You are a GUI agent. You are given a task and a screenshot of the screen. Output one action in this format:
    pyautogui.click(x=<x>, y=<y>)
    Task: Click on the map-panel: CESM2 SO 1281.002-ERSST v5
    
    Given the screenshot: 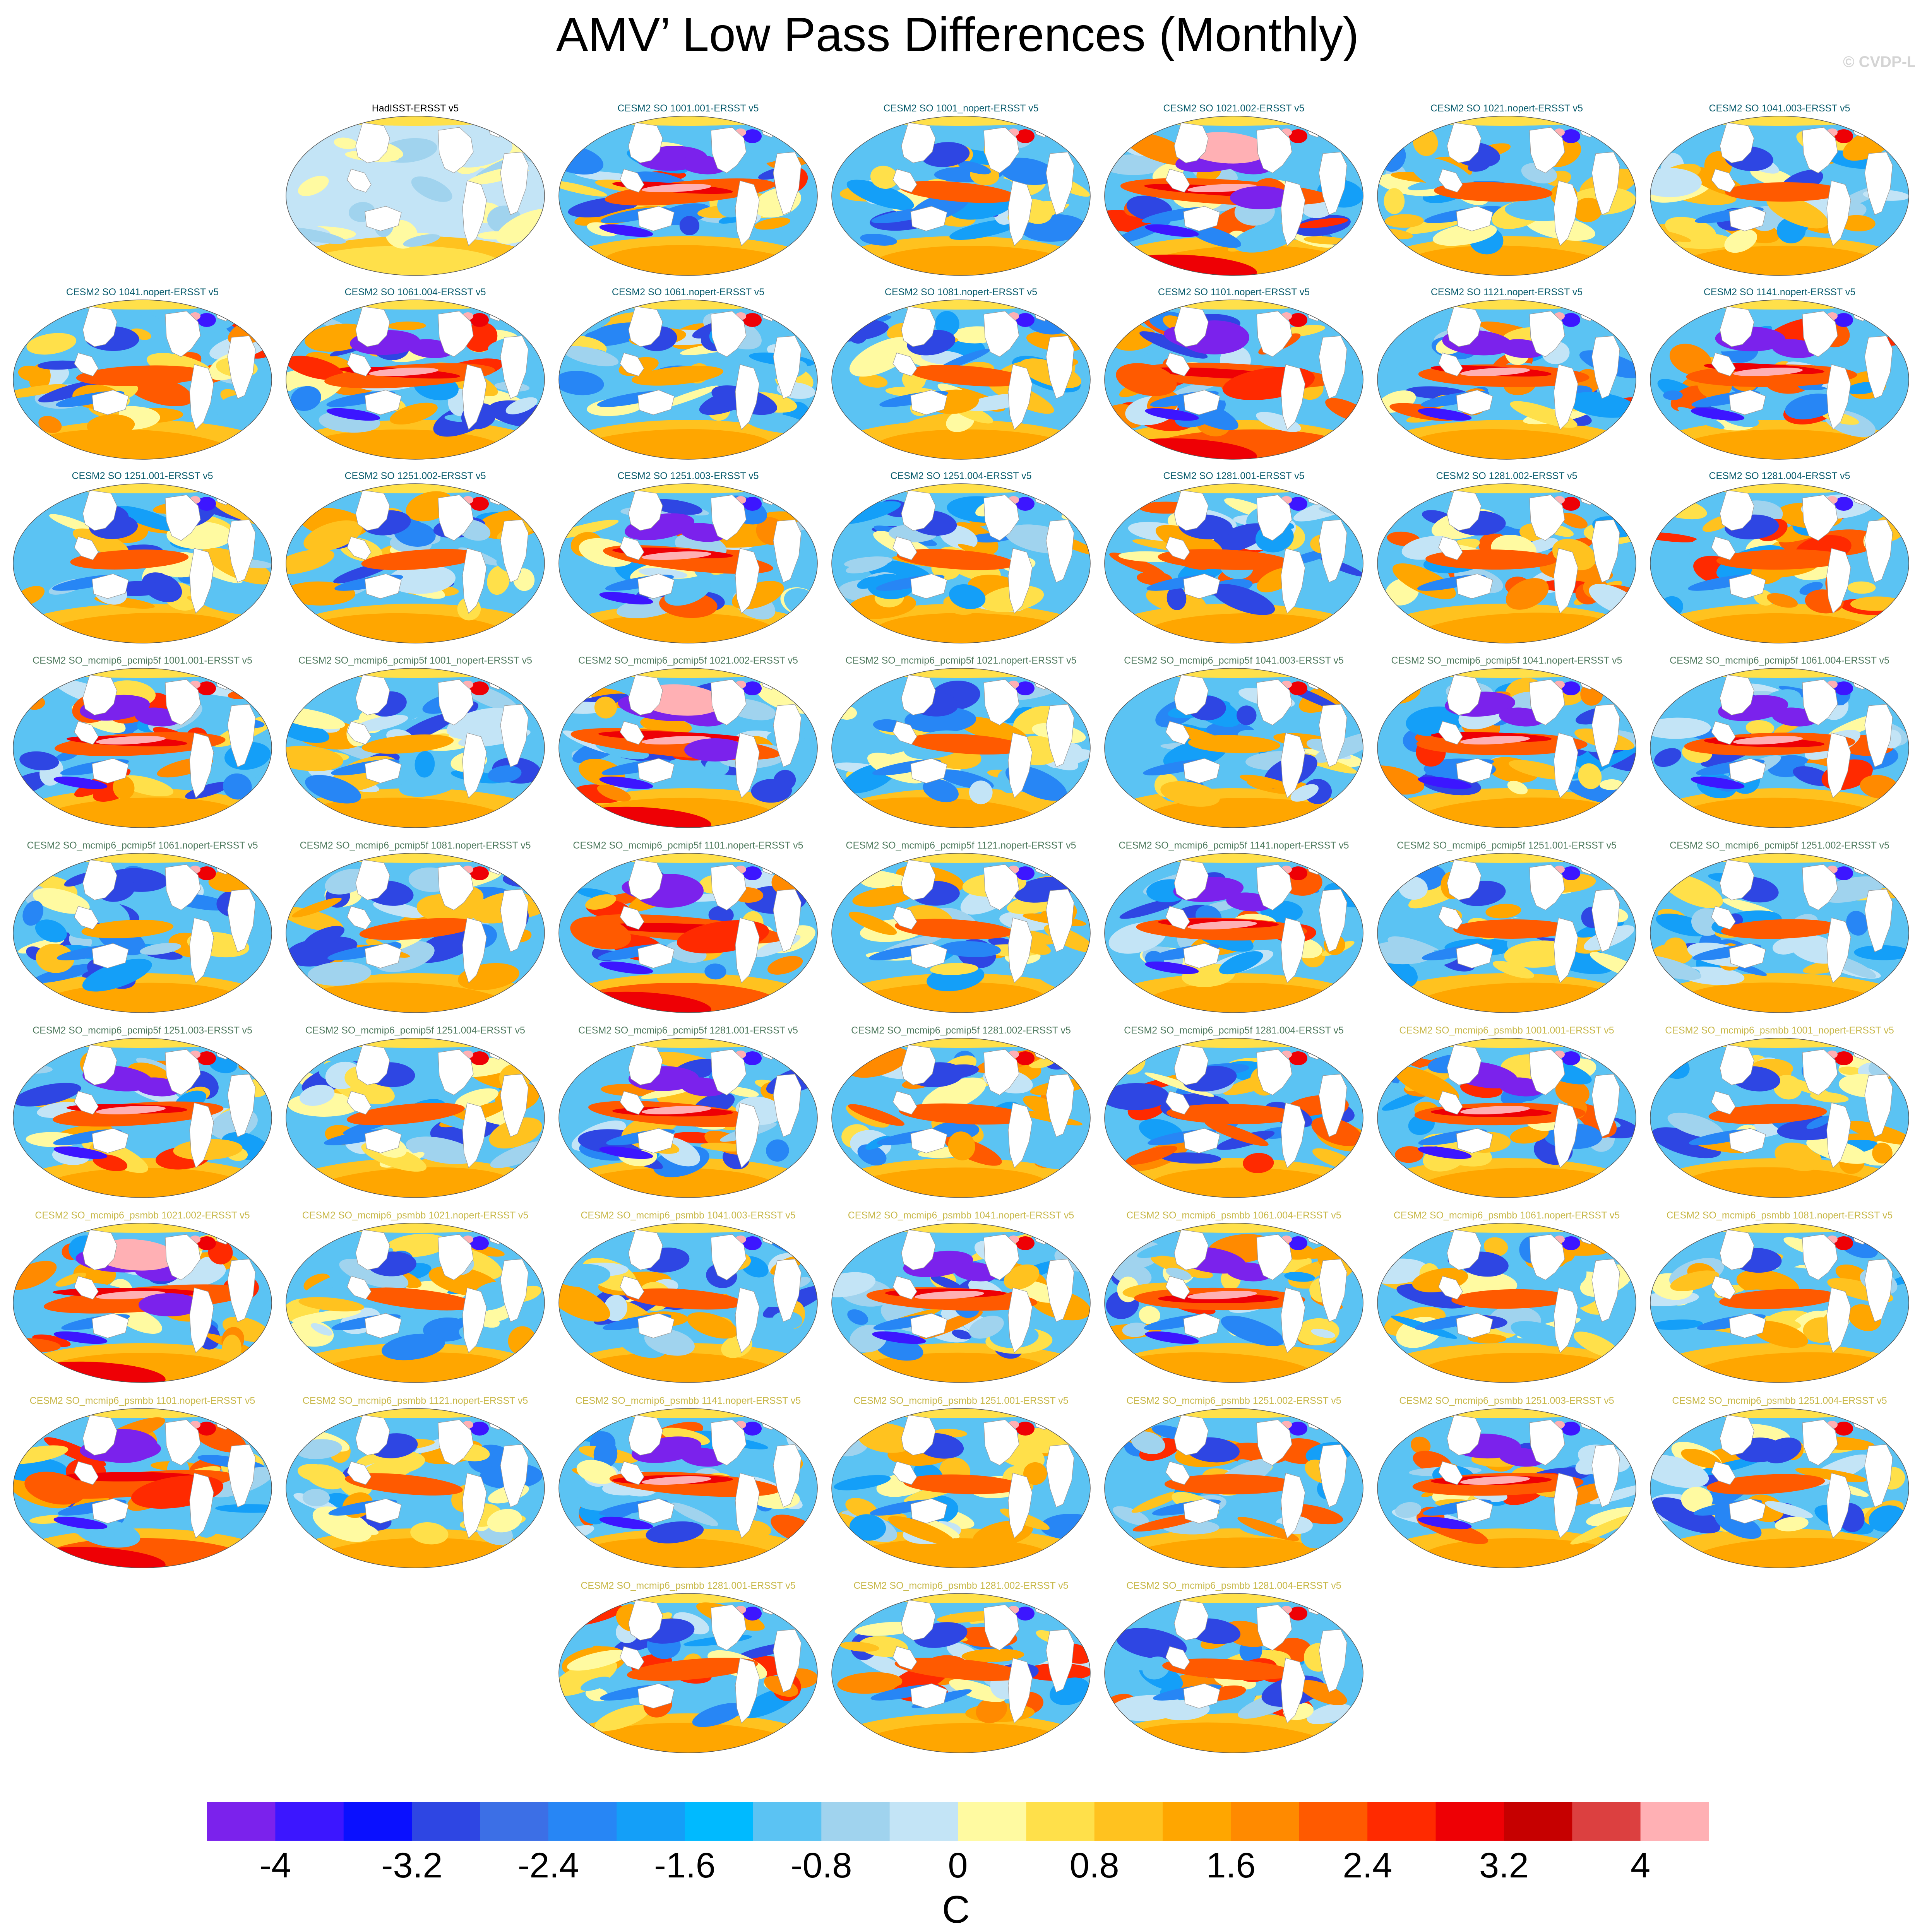 What is the action you would take?
    pyautogui.click(x=1507, y=558)
    